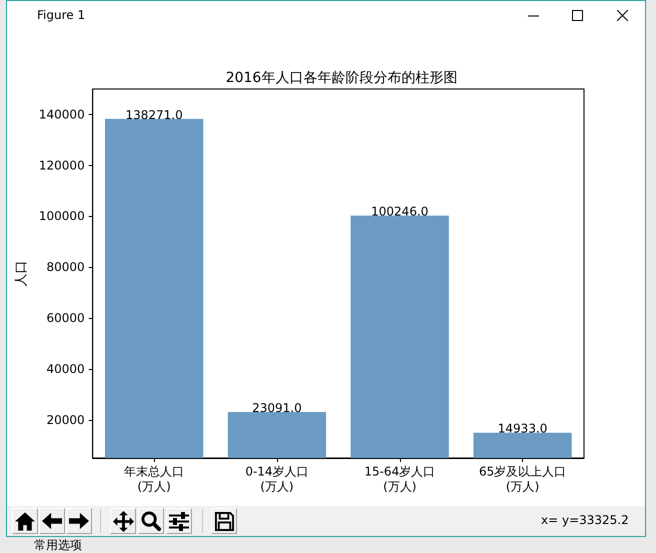 The image size is (656, 553). I want to click on data-label: 23091.0, so click(277, 407).